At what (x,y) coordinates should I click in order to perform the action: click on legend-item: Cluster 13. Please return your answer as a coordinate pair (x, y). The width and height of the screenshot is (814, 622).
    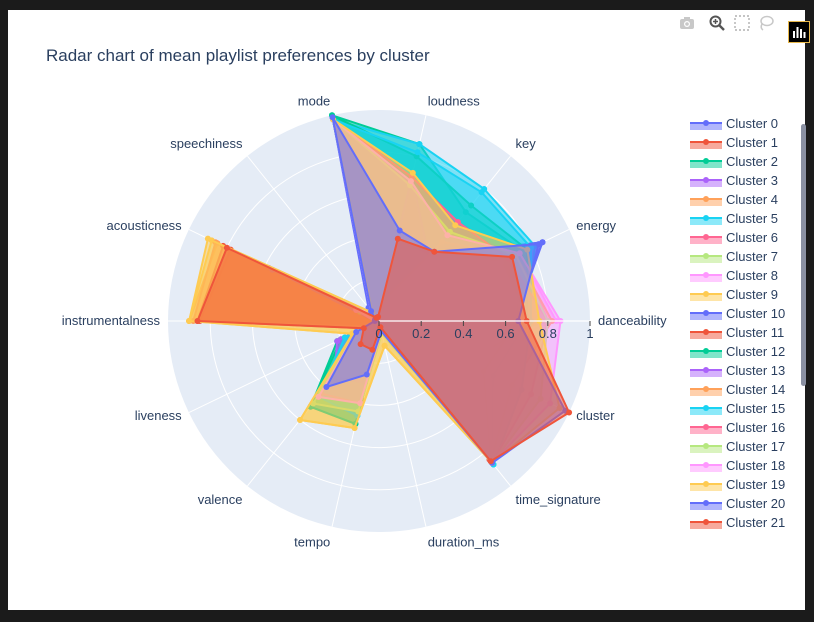
    Looking at the image, I should click on (737, 370).